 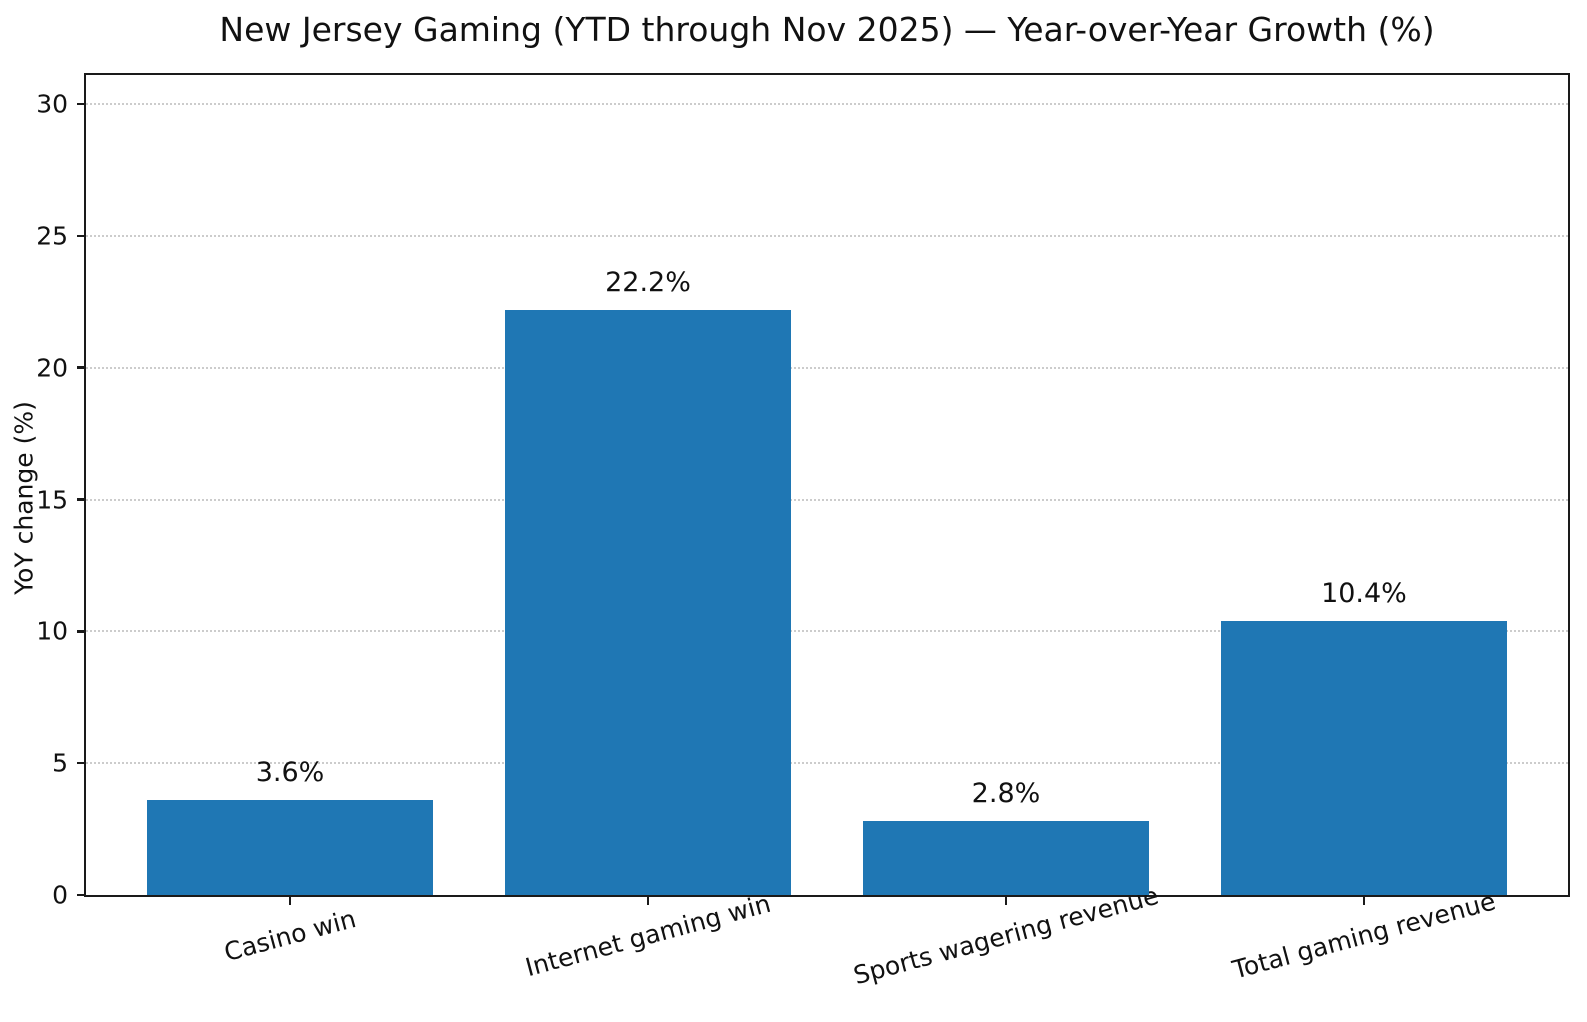 I want to click on bar-value-label: 10.4%, so click(x=1364, y=593).